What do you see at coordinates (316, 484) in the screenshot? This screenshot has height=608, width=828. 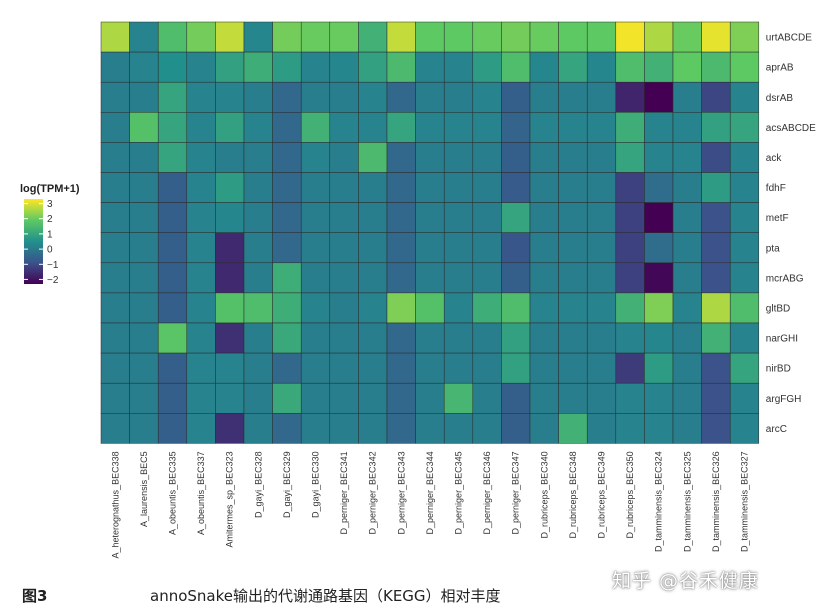 I see `column-label: D_gayi_BEC330` at bounding box center [316, 484].